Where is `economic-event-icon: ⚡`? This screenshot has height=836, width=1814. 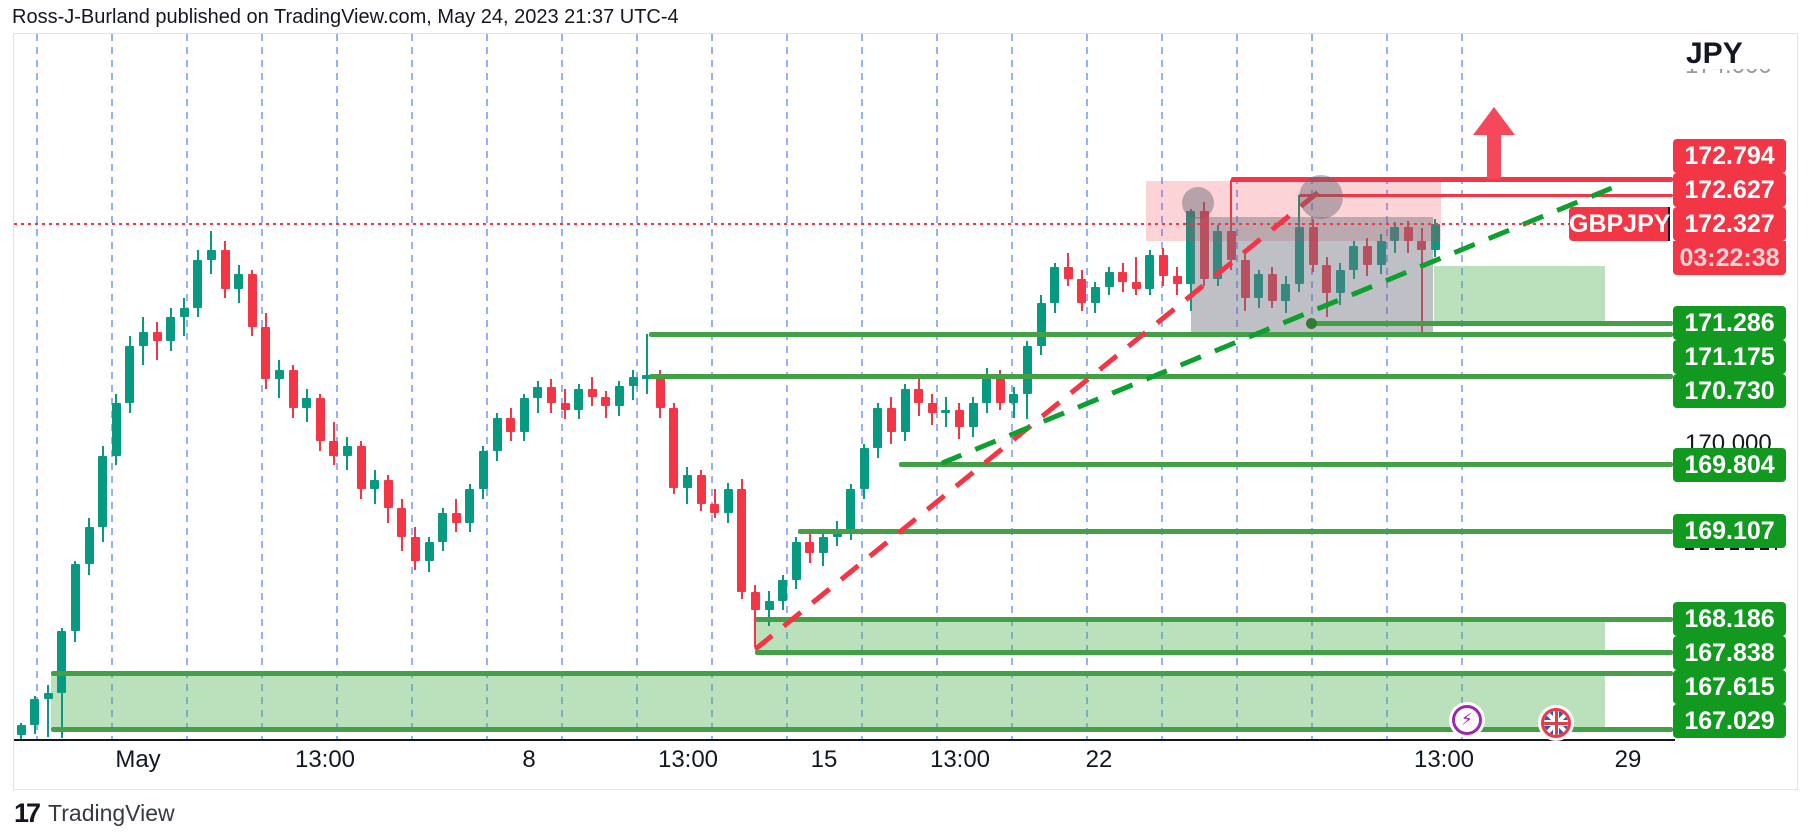 economic-event-icon: ⚡ is located at coordinates (1467, 720).